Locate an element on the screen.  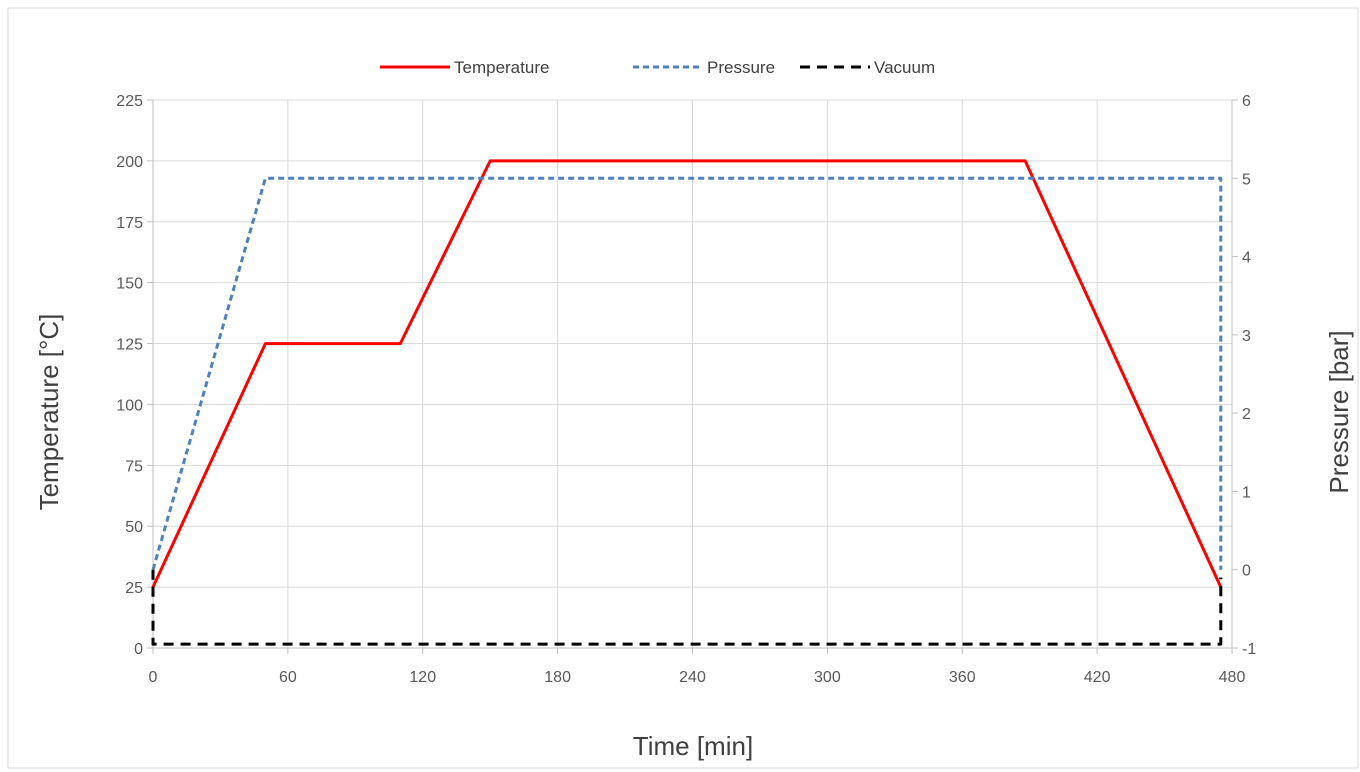
x-tick-label: 480 is located at coordinates (1232, 677).